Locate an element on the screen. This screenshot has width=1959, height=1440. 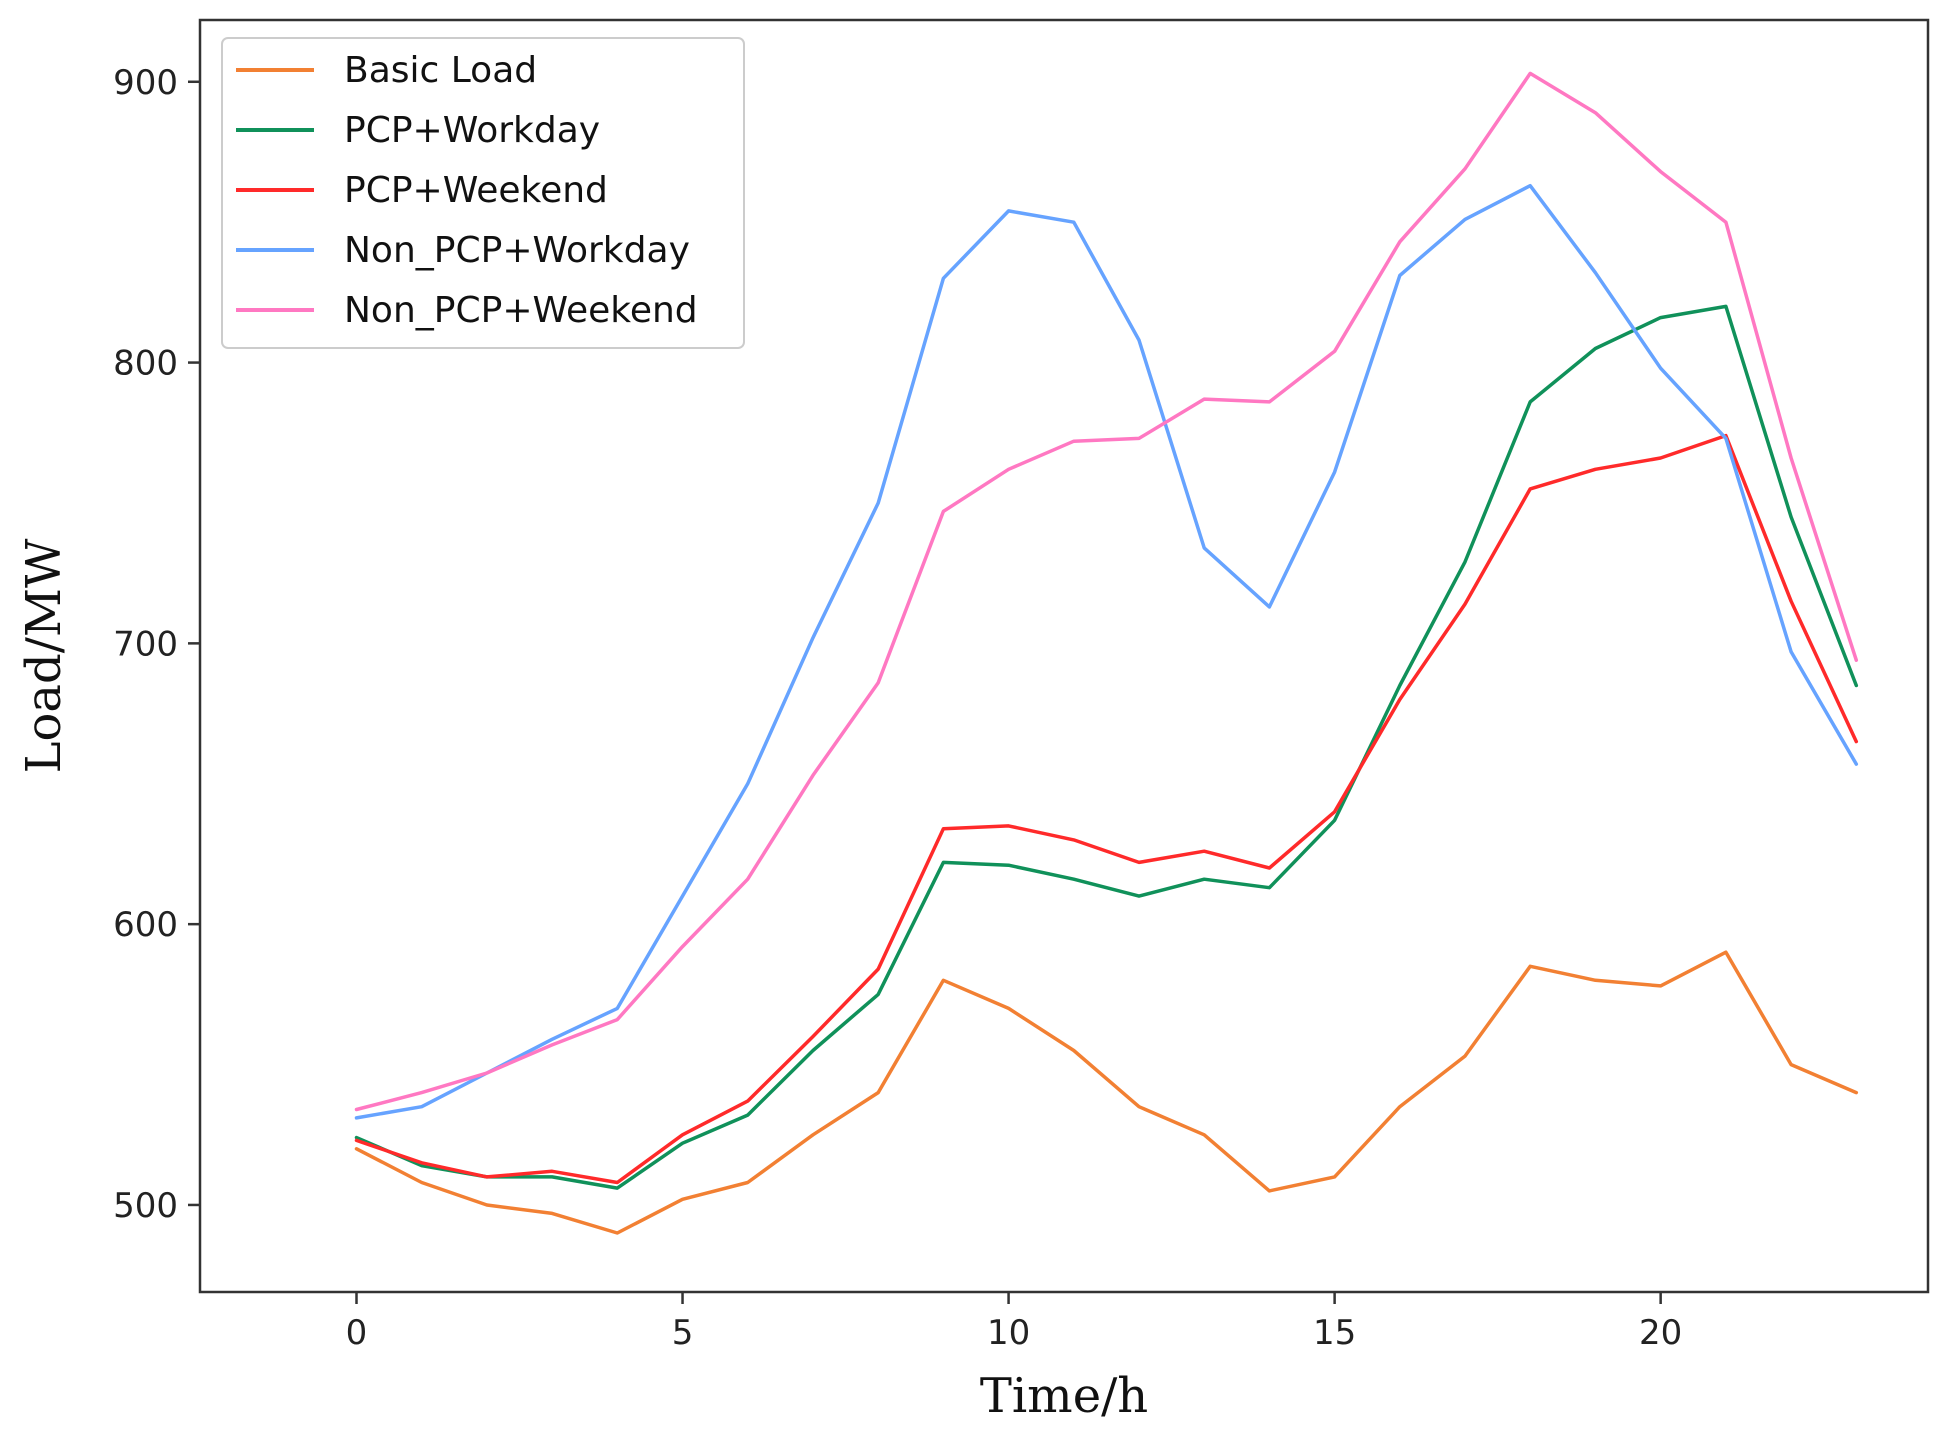
legend-entry-label: PCP+Workday is located at coordinates (472, 130).